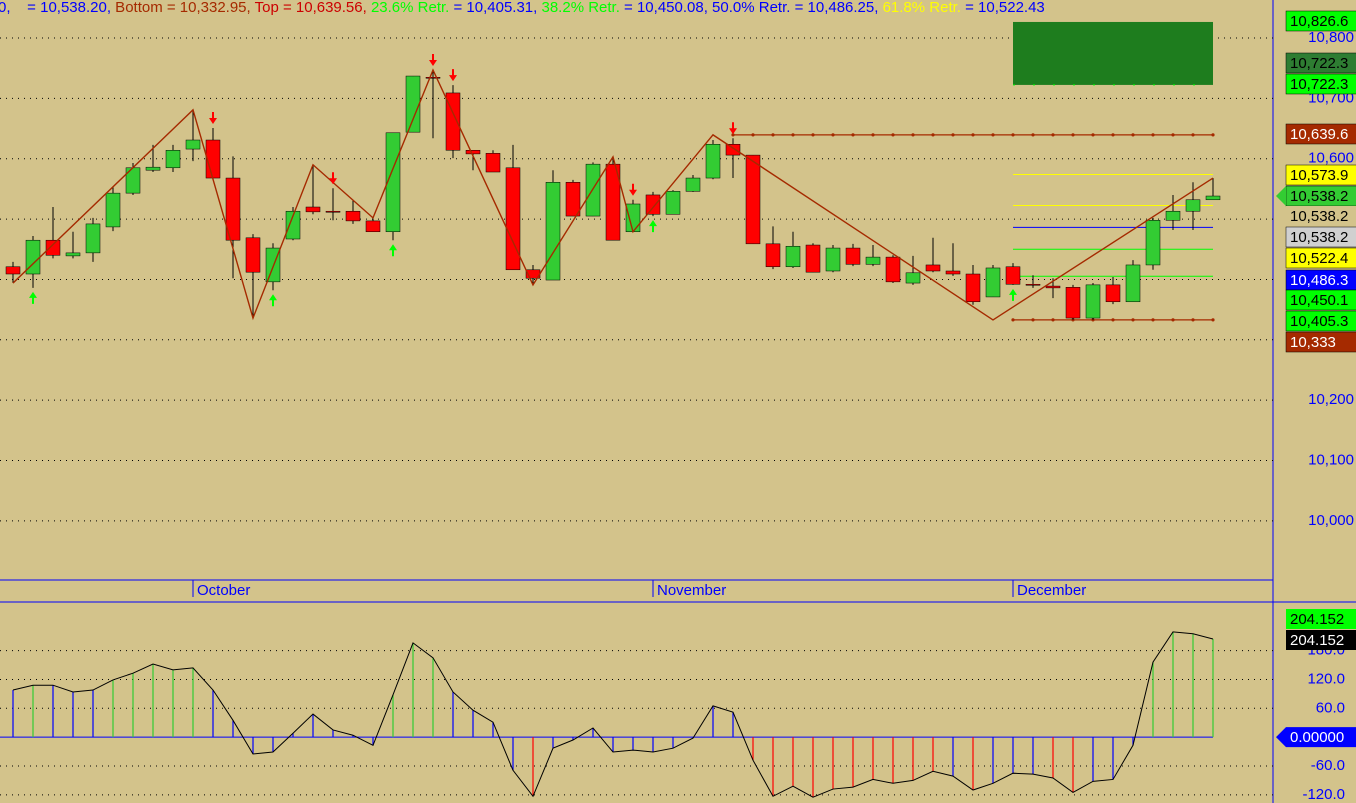 The image size is (1356, 803). I want to click on title-segment: Bottom = 10,332.95,, so click(181, 8).